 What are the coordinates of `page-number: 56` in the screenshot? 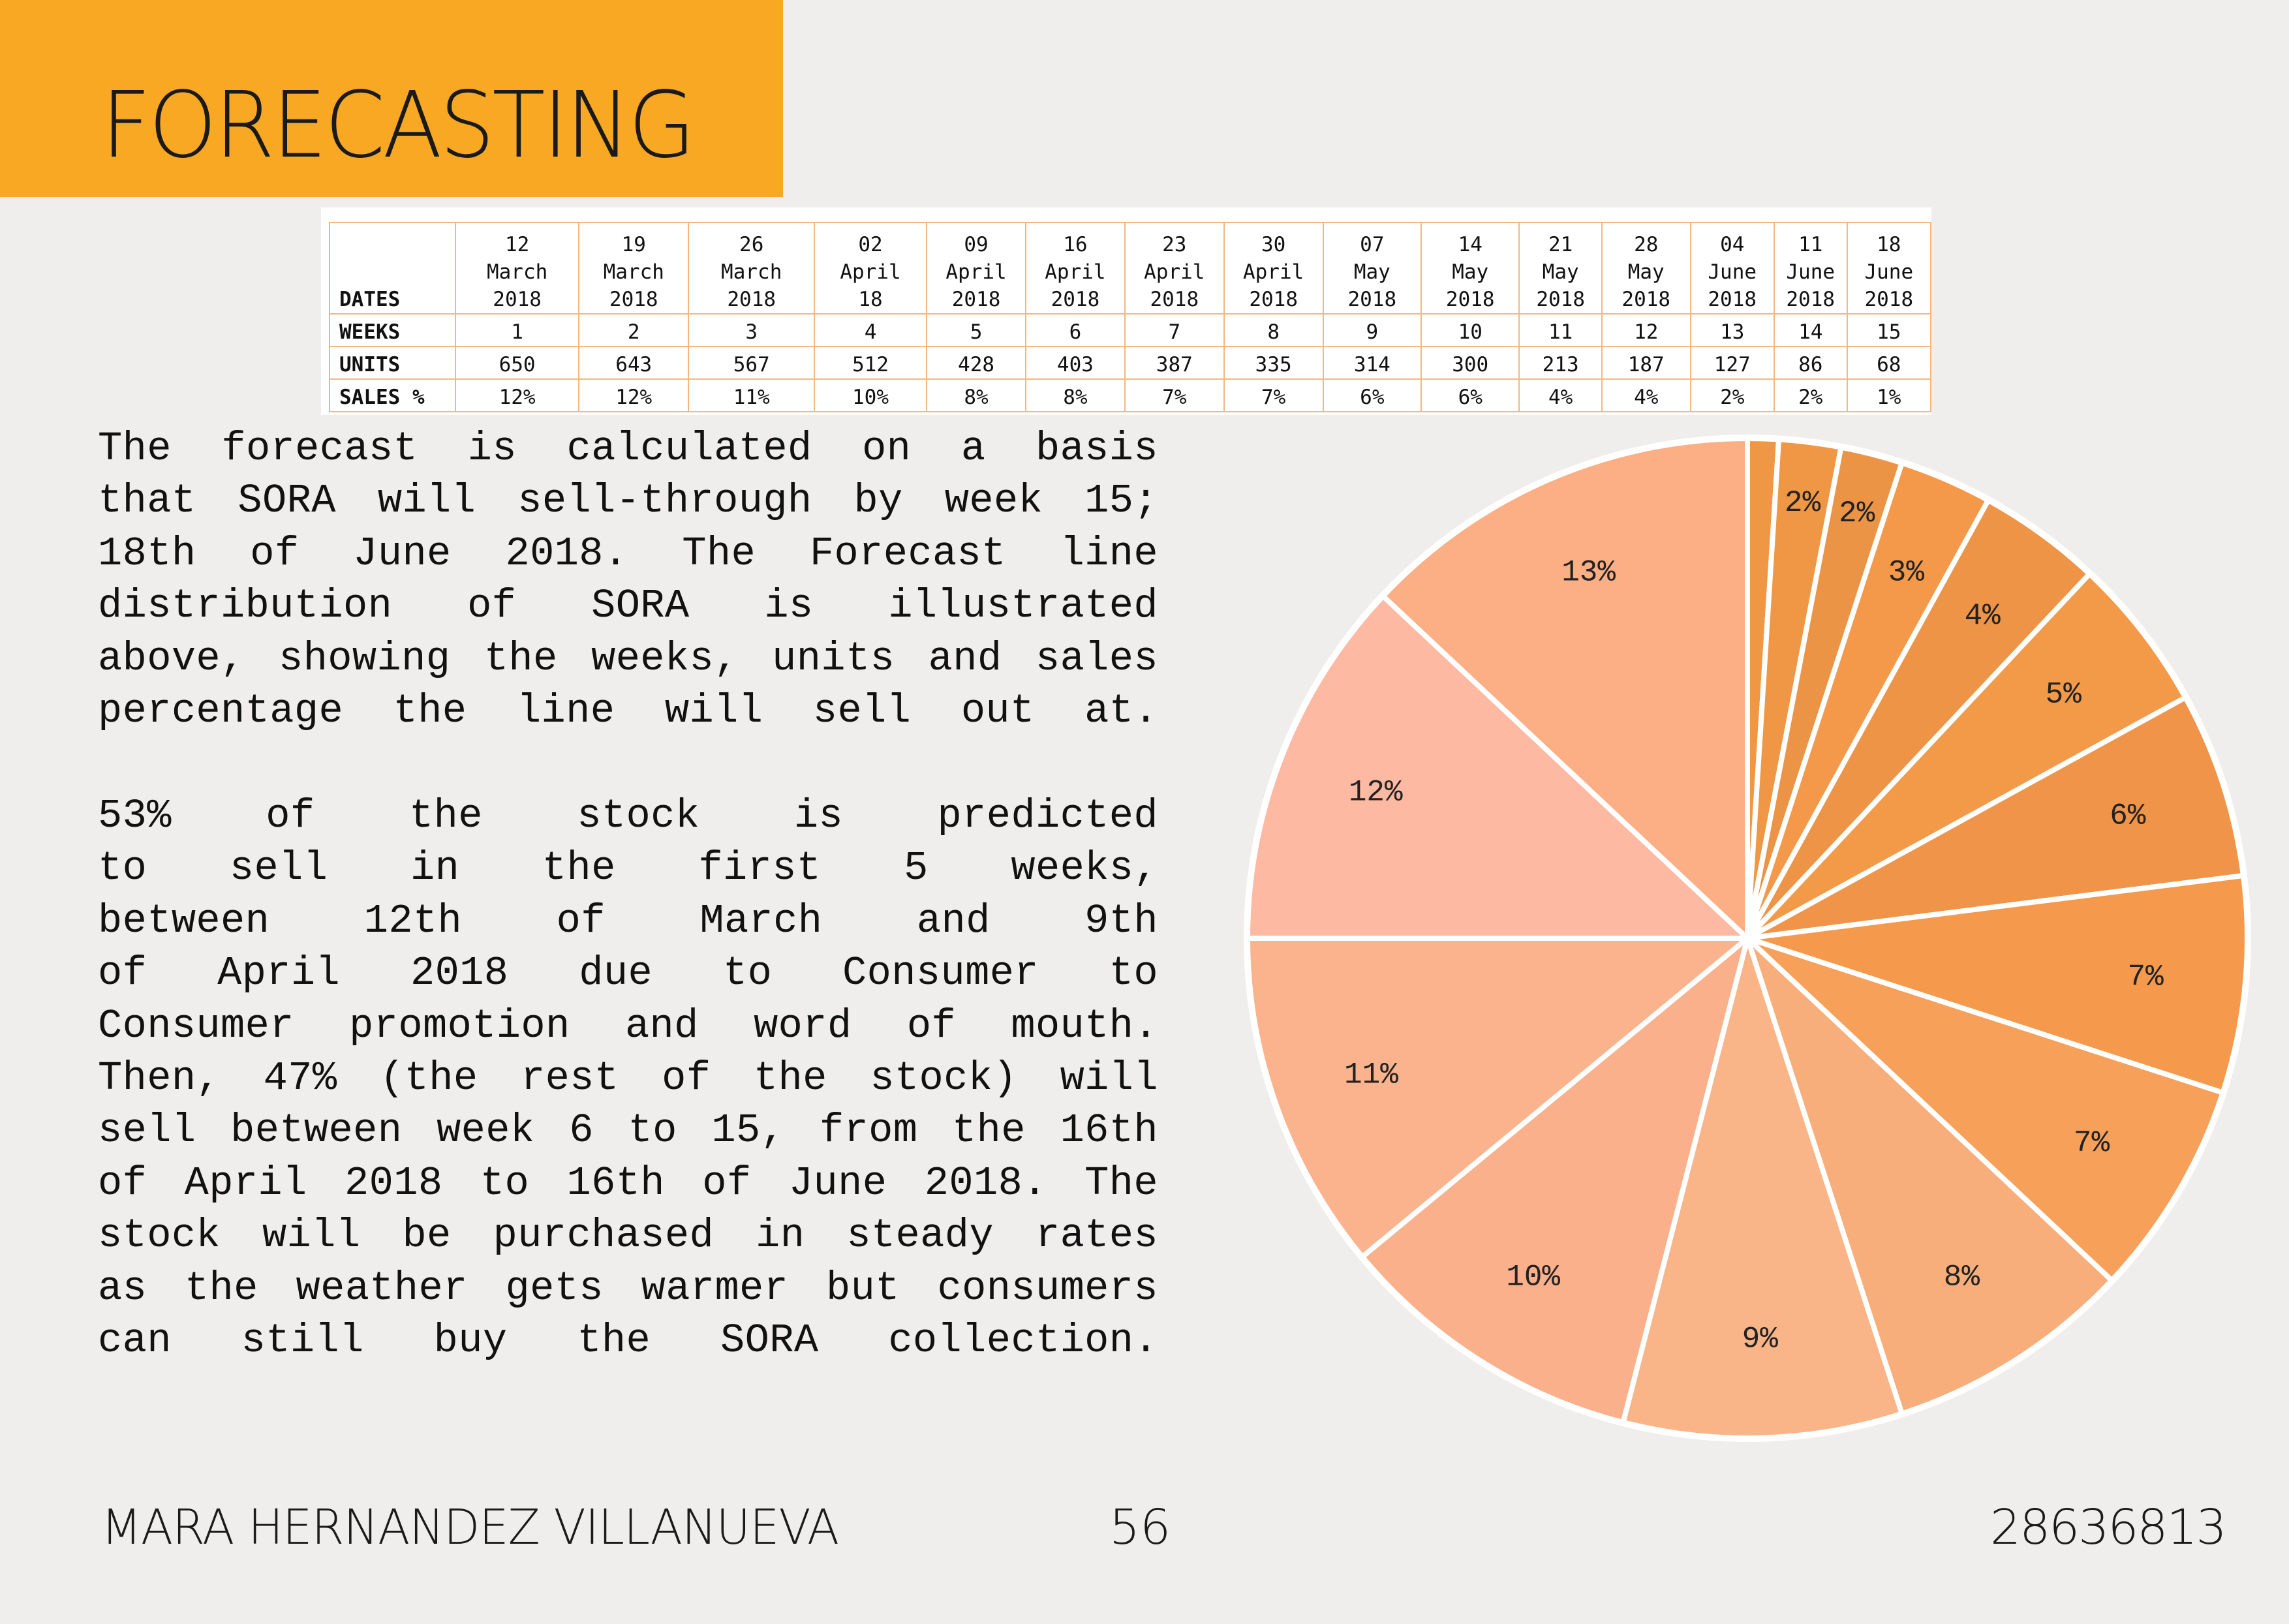 It's located at (1140, 1527).